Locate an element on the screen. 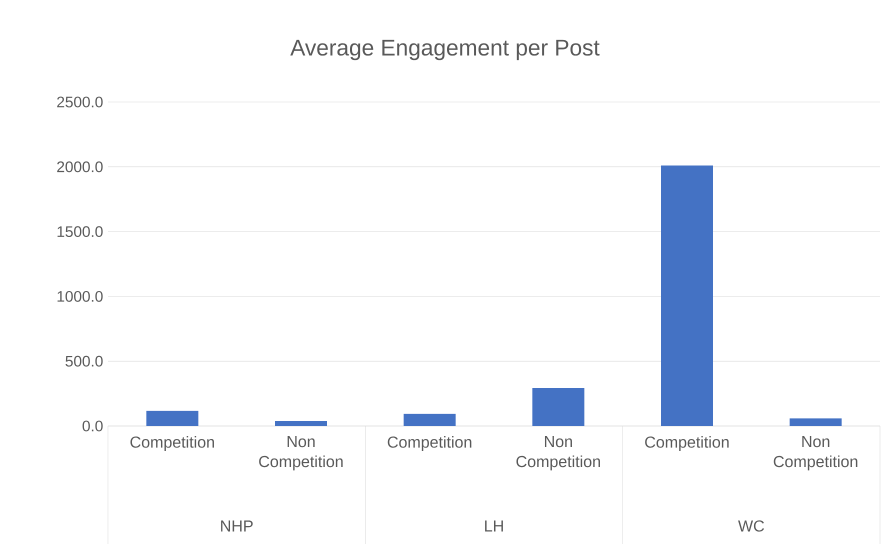  y-tick-label: 1000.0 is located at coordinates (80, 296).